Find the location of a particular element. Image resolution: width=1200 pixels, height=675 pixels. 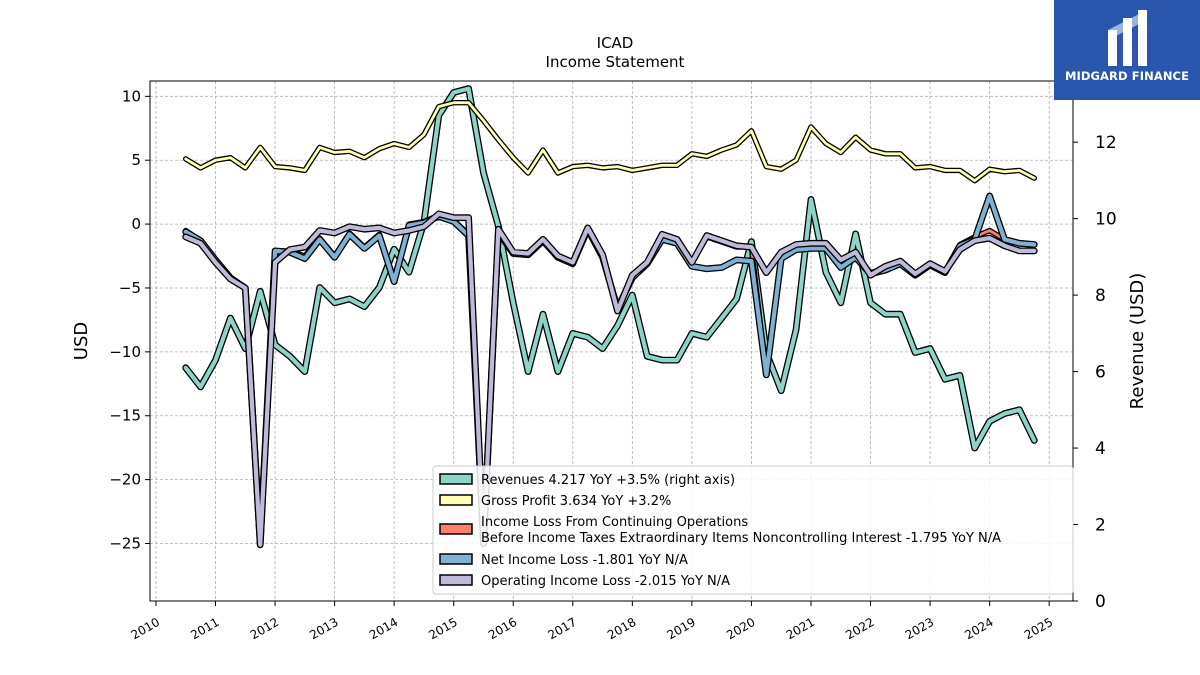

legend-label: Gross Profit 3.634 YoY +3.2% is located at coordinates (576, 501).